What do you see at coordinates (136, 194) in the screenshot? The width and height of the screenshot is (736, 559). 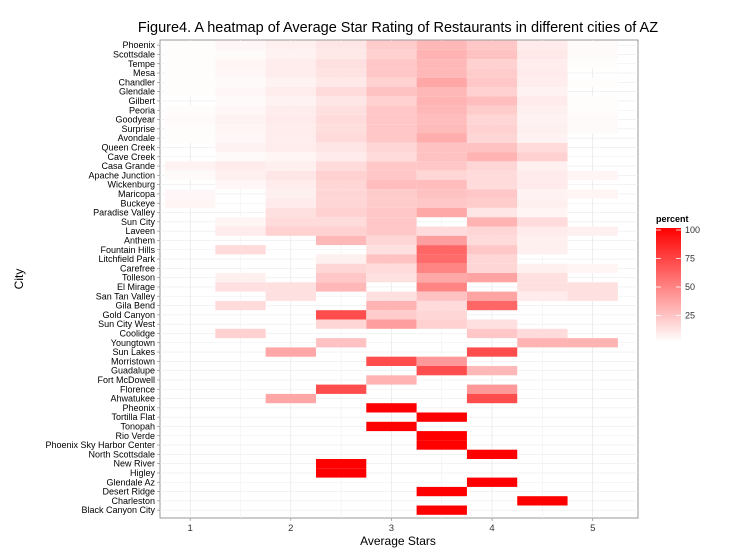 I see `y-tick-label: Maricopa` at bounding box center [136, 194].